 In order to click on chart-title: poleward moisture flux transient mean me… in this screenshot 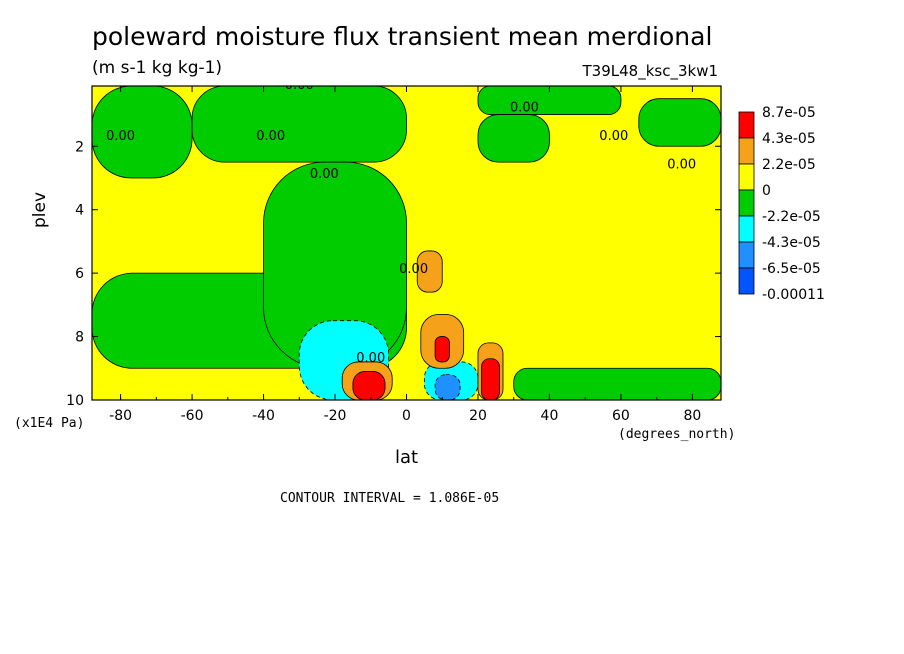, I will do `click(402, 36)`.